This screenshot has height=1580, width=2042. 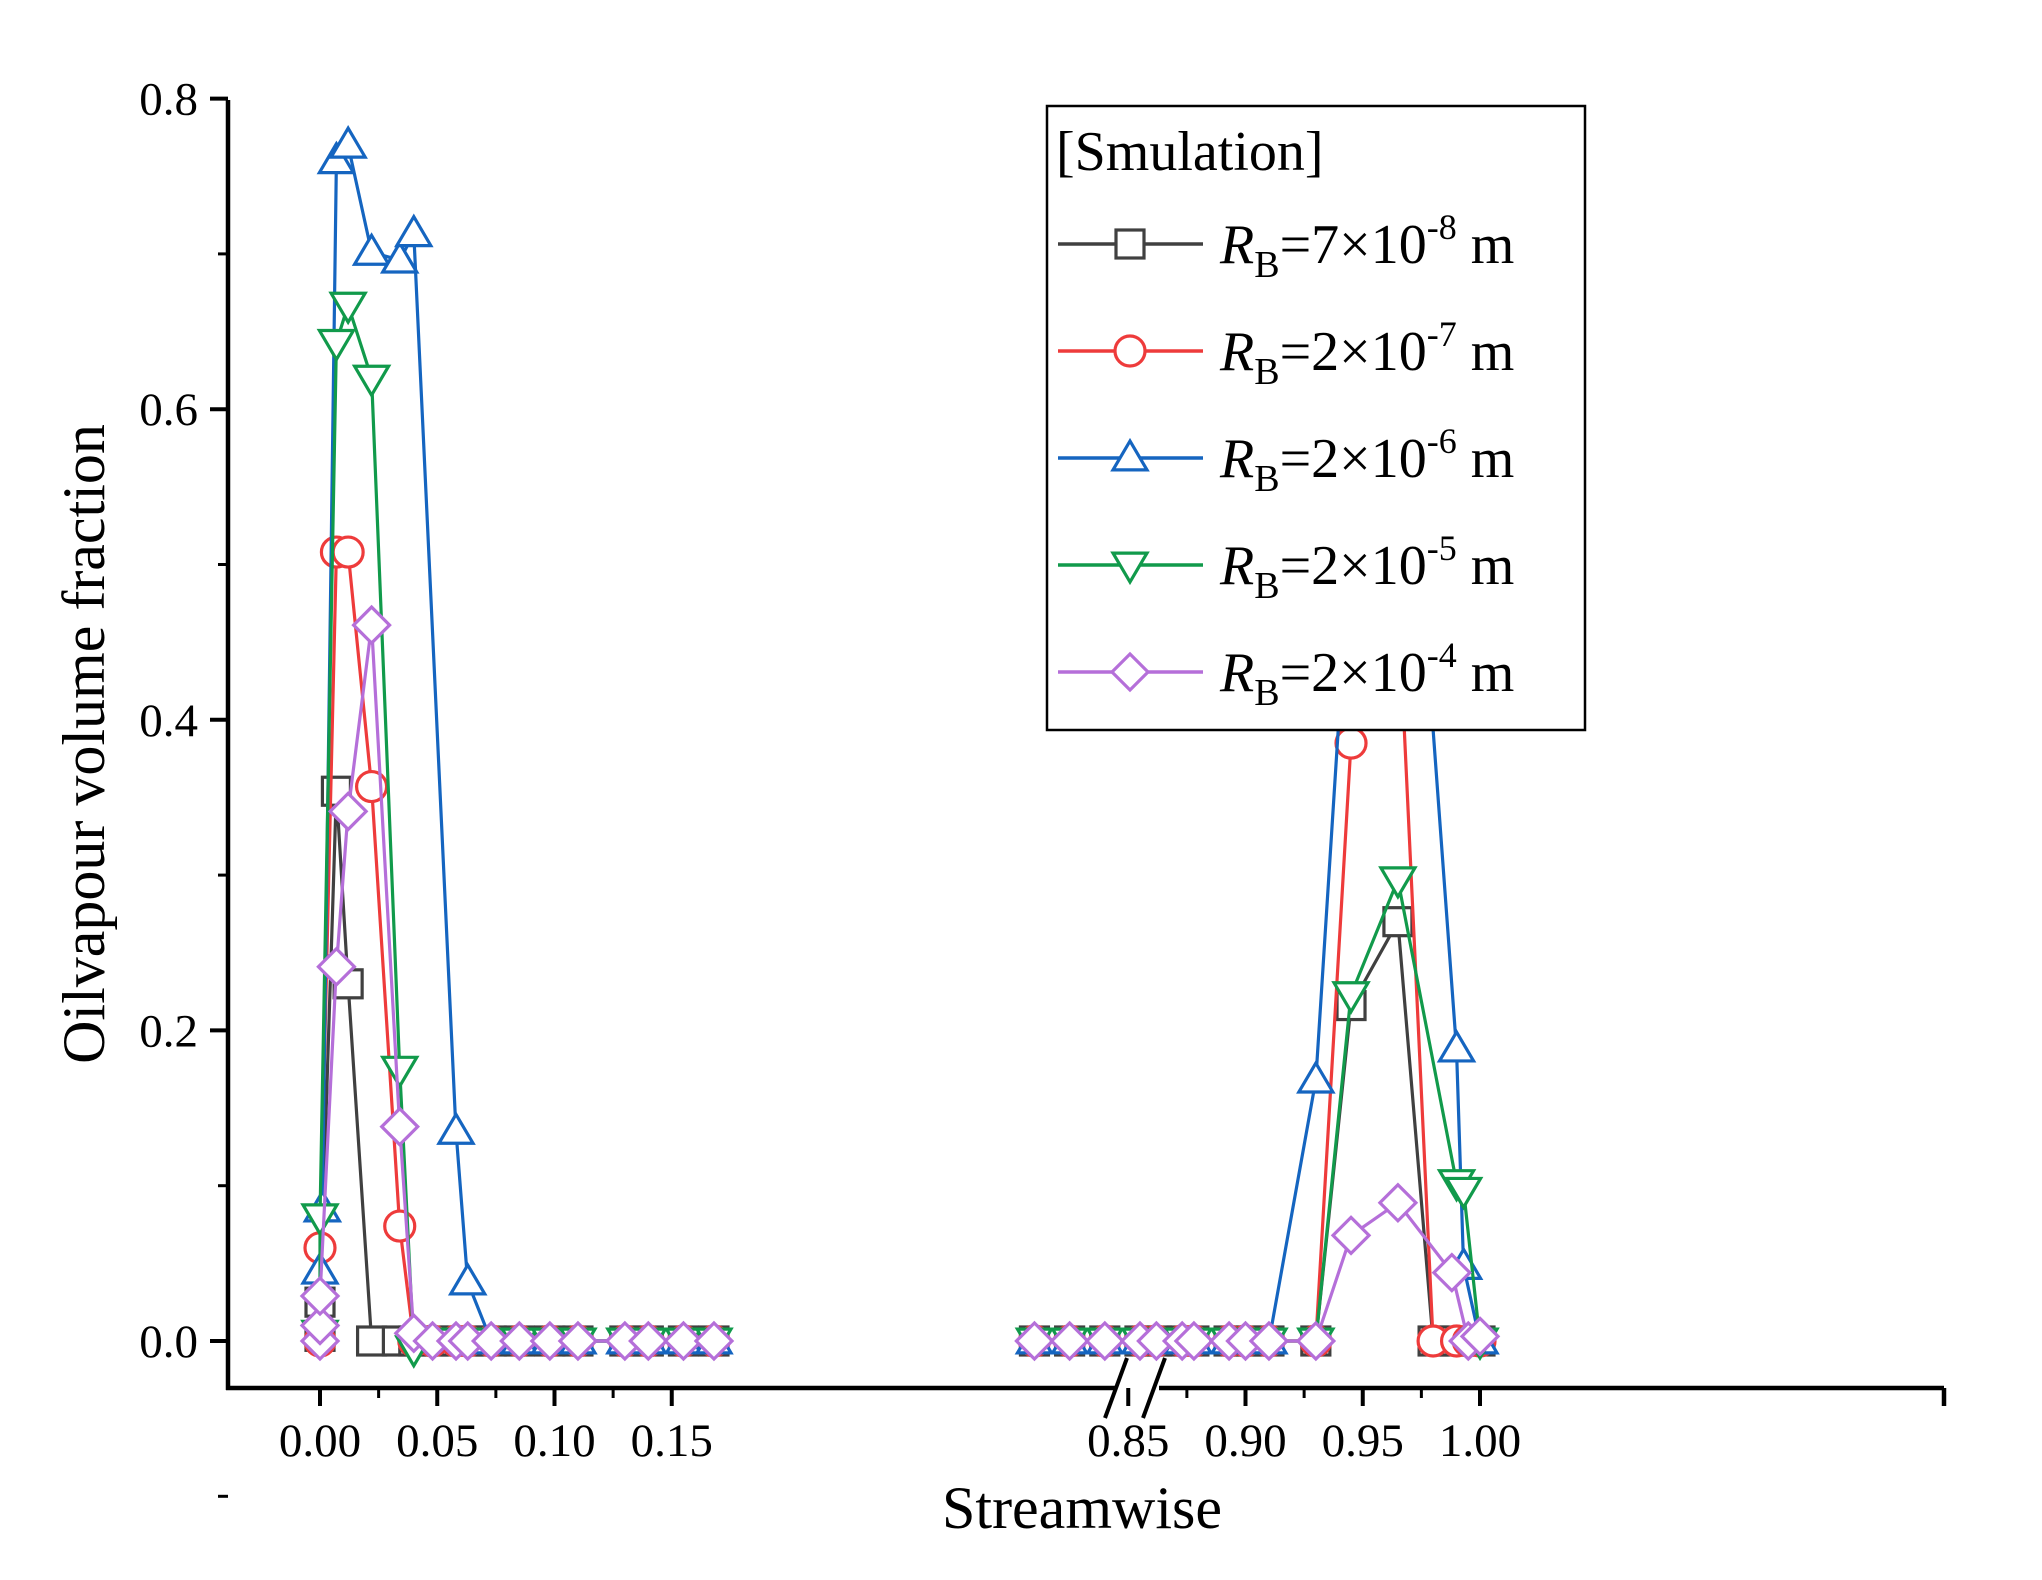 I want to click on legend-label-3: RB=2×10-6 m, so click(x=1366, y=460).